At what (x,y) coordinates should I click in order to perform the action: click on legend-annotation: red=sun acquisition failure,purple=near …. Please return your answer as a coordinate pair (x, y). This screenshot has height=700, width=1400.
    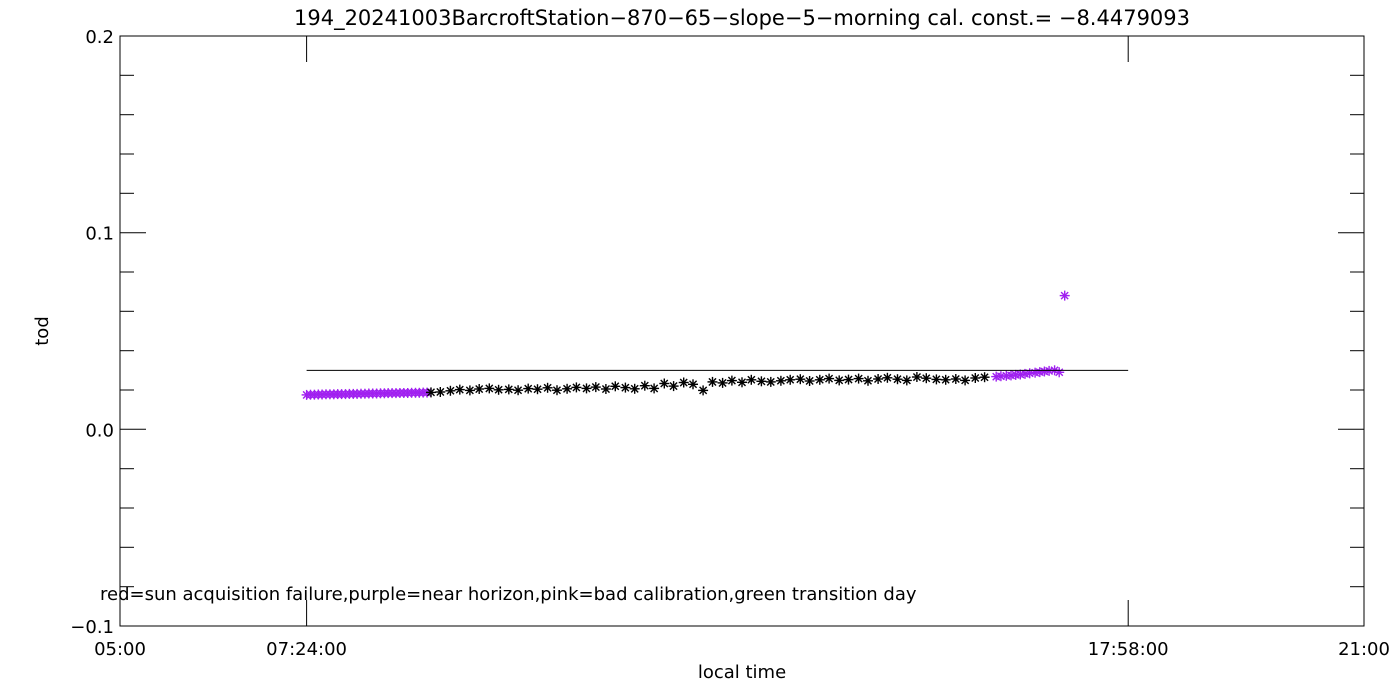
    Looking at the image, I should click on (508, 594).